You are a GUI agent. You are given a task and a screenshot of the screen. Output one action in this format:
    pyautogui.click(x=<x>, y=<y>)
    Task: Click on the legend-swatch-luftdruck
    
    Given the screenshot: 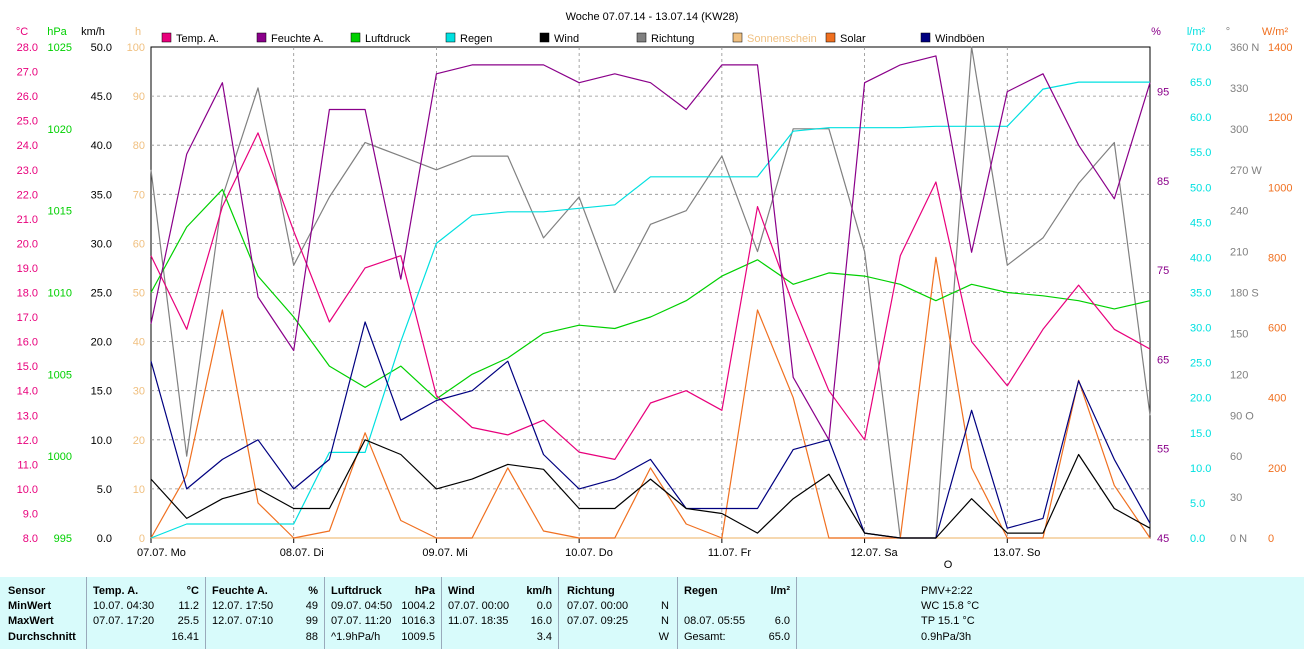 What is the action you would take?
    pyautogui.click(x=355, y=37)
    